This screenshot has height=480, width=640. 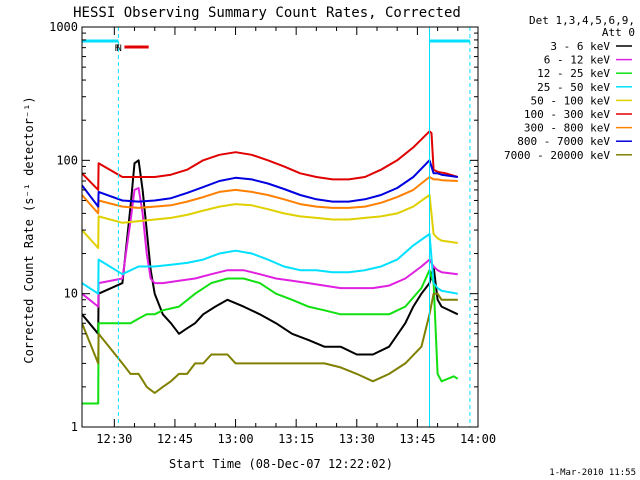 What do you see at coordinates (563, 141) in the screenshot?
I see `legend-label-7: 800 - 7000 keV` at bounding box center [563, 141].